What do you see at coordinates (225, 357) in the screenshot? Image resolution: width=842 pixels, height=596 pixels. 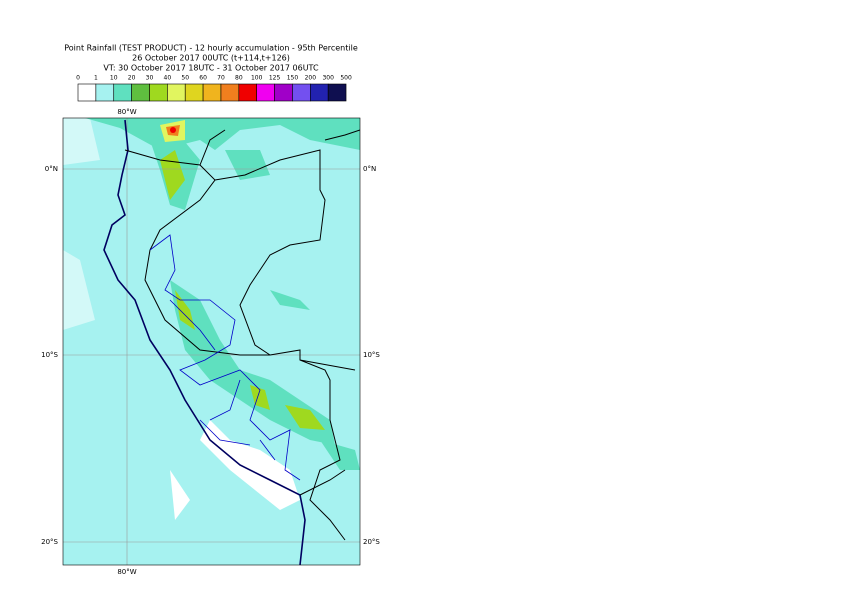 I see `region-borders` at bounding box center [225, 357].